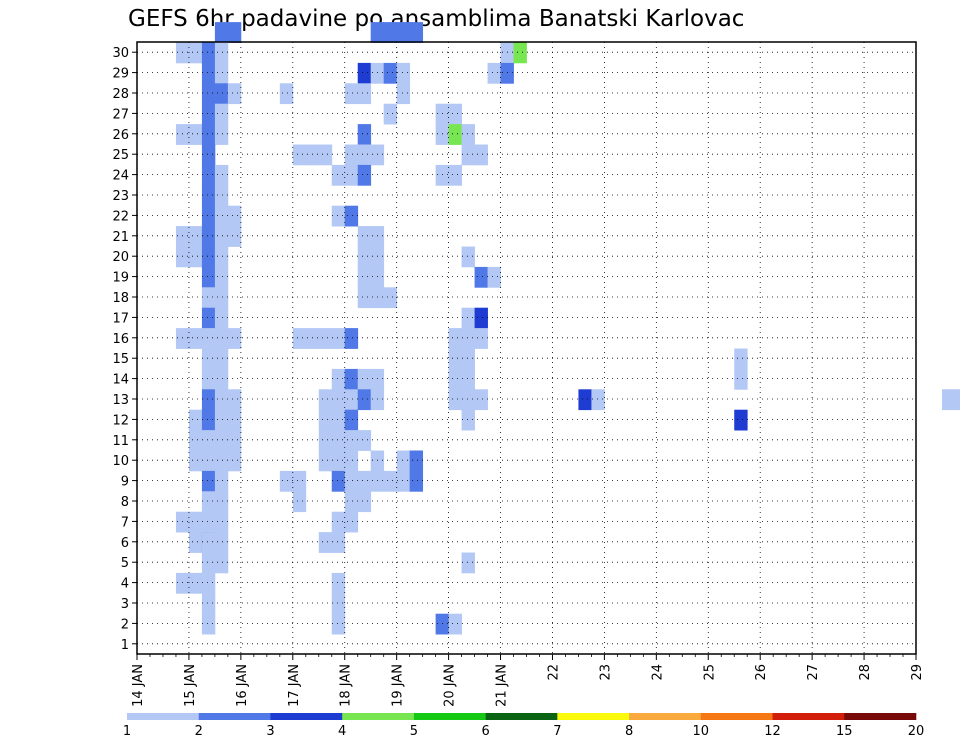 This screenshot has width=960, height=742. What do you see at coordinates (190, 685) in the screenshot?
I see `x-tick-label: 15 JAN` at bounding box center [190, 685].